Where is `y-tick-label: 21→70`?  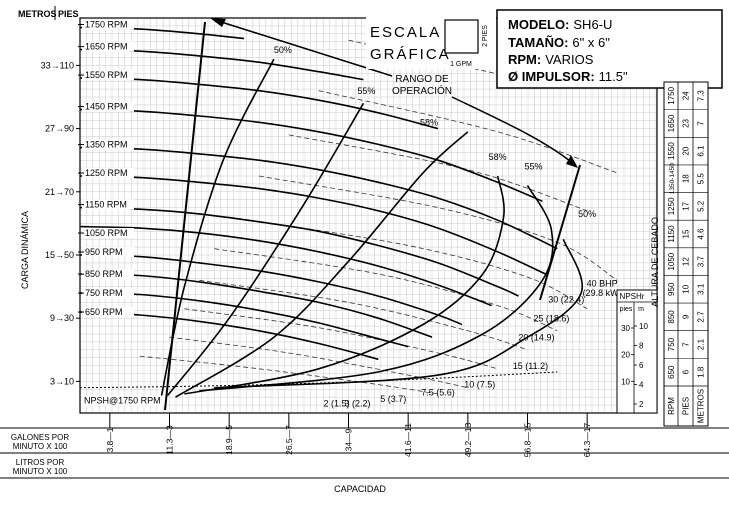 y-tick-label: 21→70 is located at coordinates (59, 192).